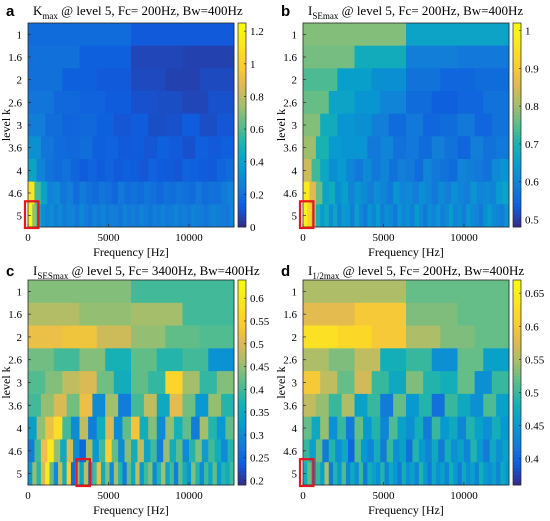  What do you see at coordinates (260, 413) in the screenshot?
I see `colorbar-tick-label: 0.35` at bounding box center [260, 413].